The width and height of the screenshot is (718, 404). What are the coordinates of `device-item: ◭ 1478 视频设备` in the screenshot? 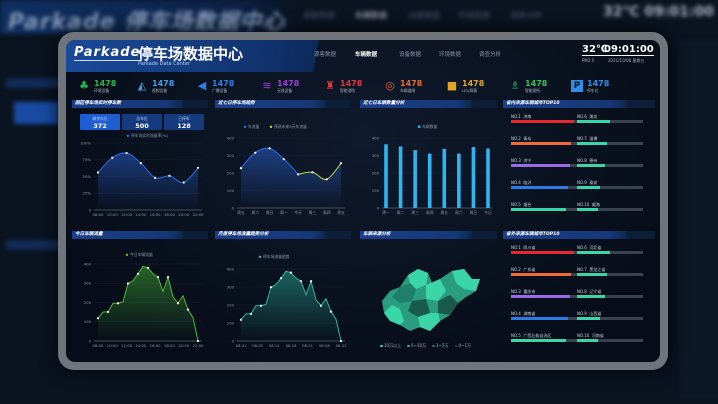 It's located at (155, 86).